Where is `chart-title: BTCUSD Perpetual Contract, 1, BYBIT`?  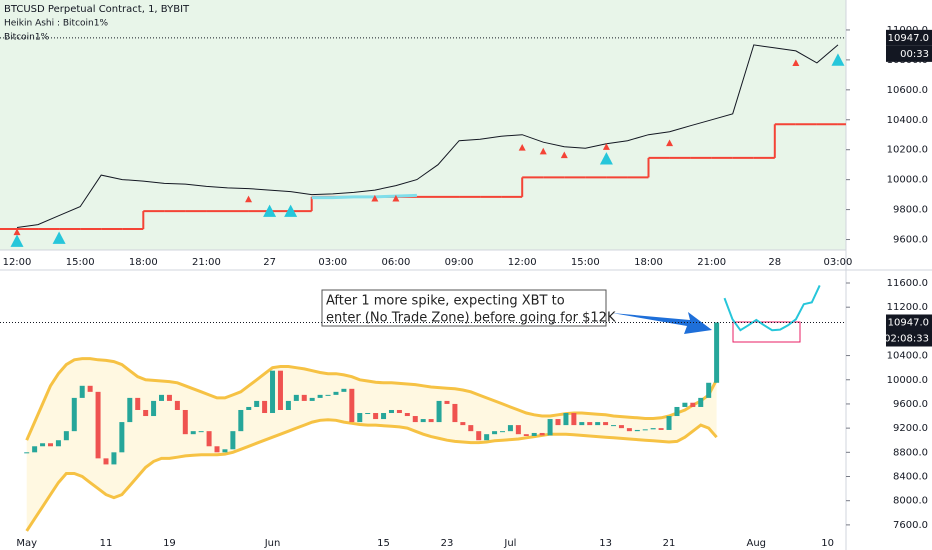 chart-title: BTCUSD Perpetual Contract, 1, BYBIT is located at coordinates (97, 9).